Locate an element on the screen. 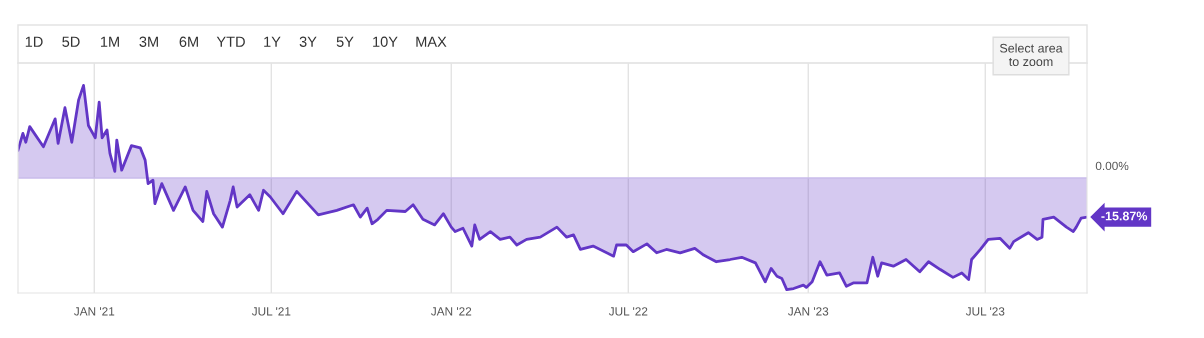 The width and height of the screenshot is (1204, 338). text: Select area to zoom is located at coordinates (1031, 55).